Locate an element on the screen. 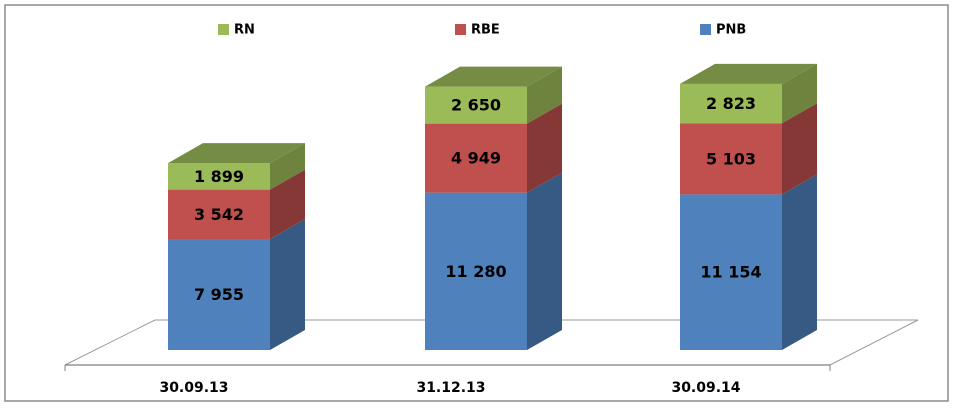  data-label: 3 542 is located at coordinates (219, 214).